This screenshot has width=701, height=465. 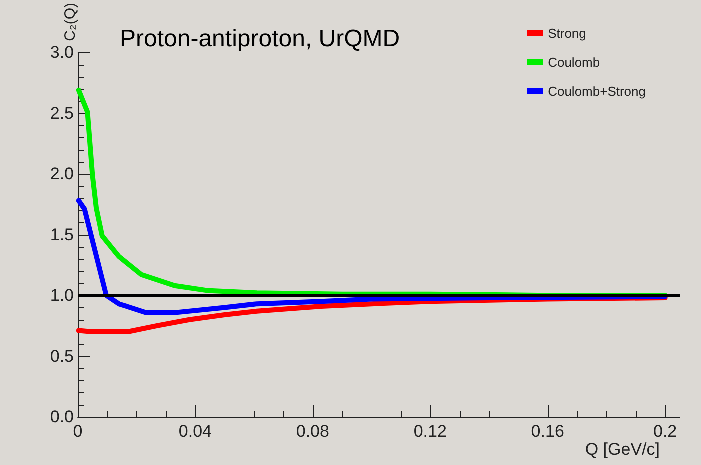 I want to click on y-tick-label: 2.5, so click(x=62, y=113).